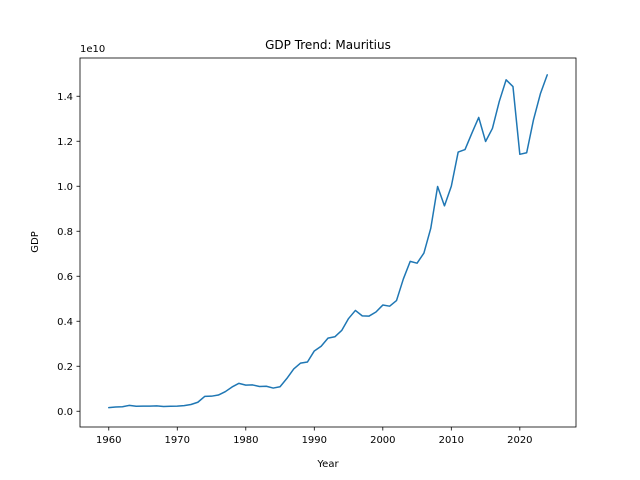  Describe the element at coordinates (35, 241) in the screenshot. I see `y-axis-label: GDP` at that location.